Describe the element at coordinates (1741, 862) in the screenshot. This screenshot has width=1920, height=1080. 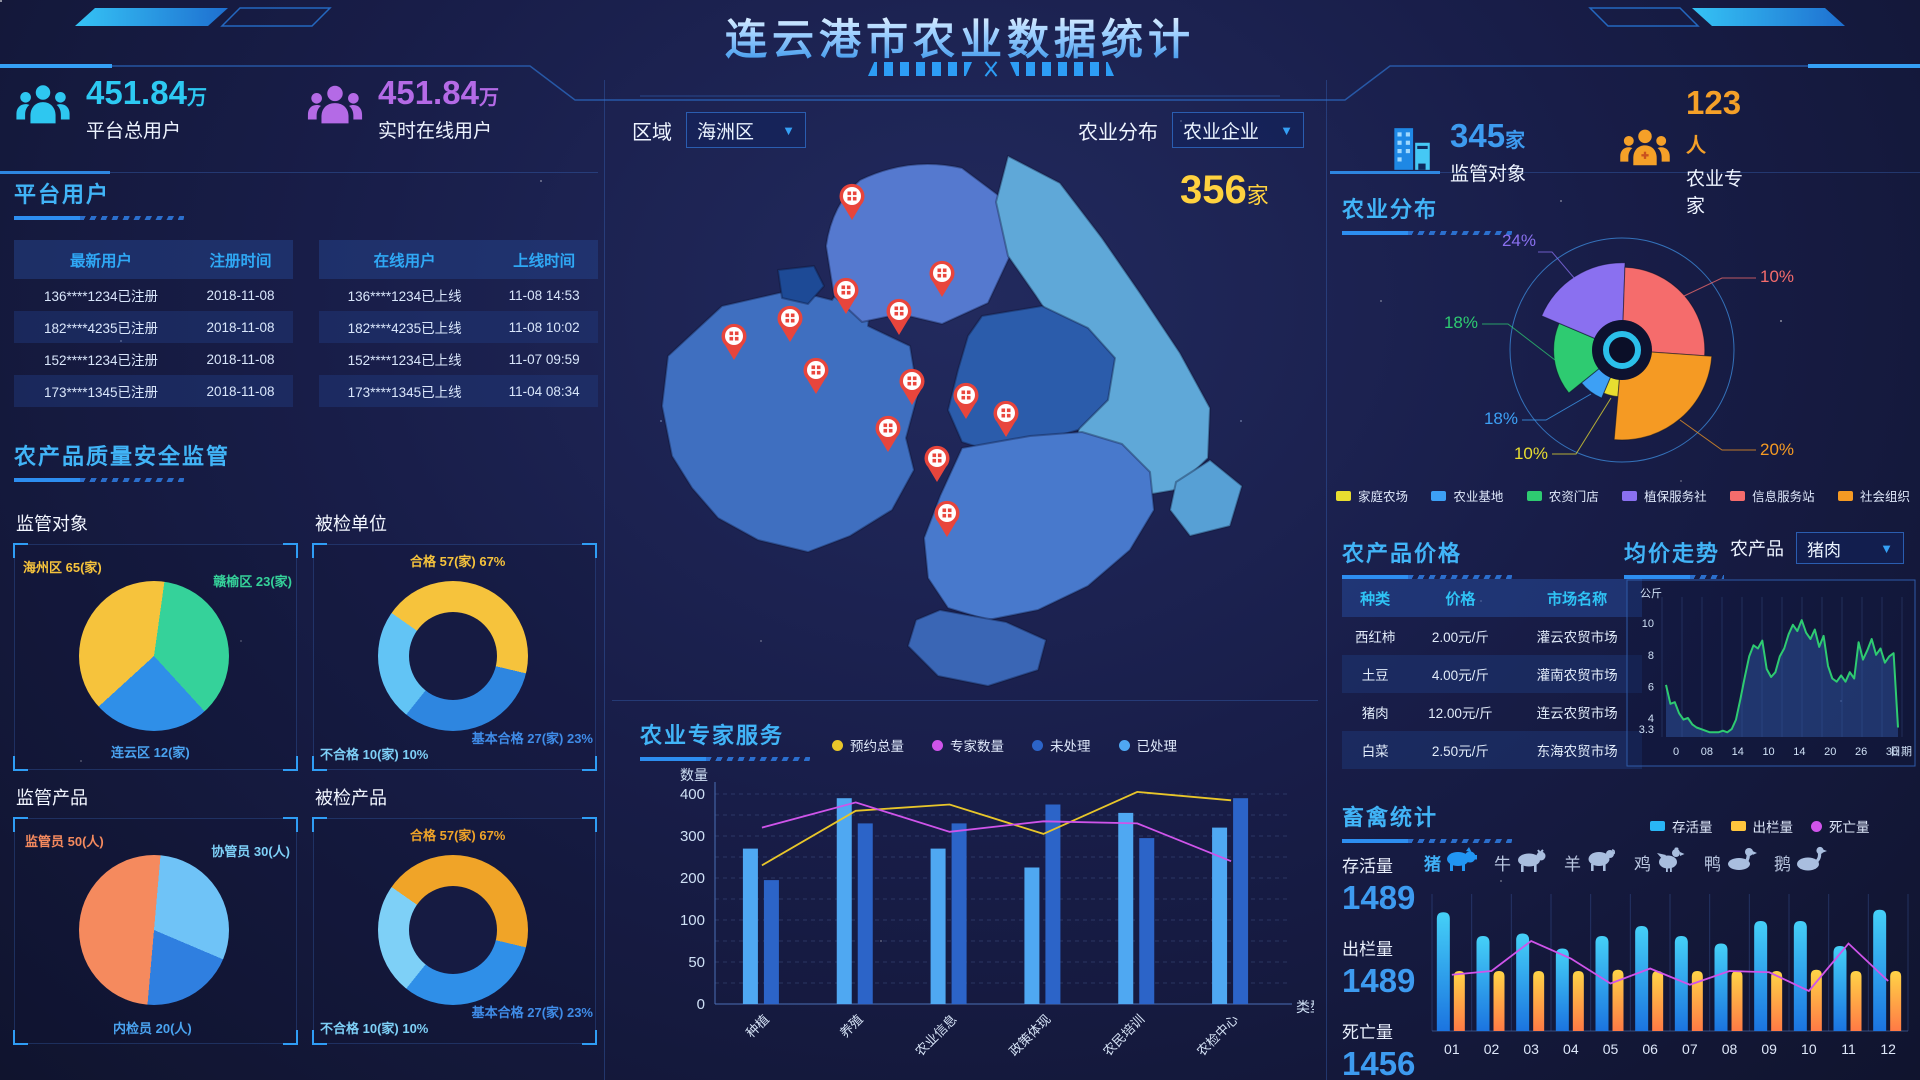
I see `duck-icon` at that location.